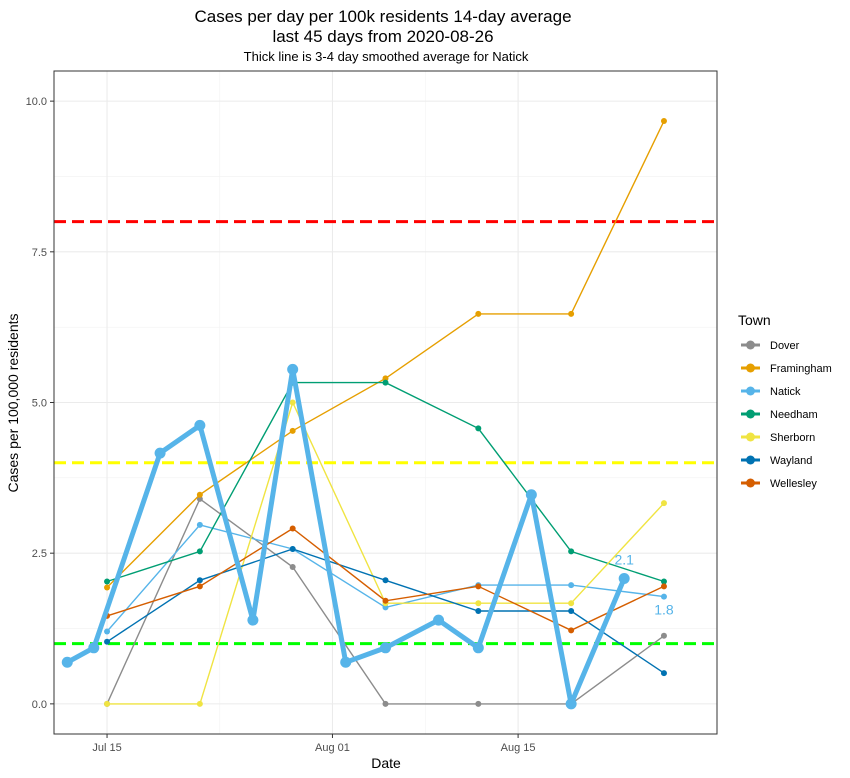 The width and height of the screenshot is (850, 778). I want to click on legend-title: Town, so click(754, 320).